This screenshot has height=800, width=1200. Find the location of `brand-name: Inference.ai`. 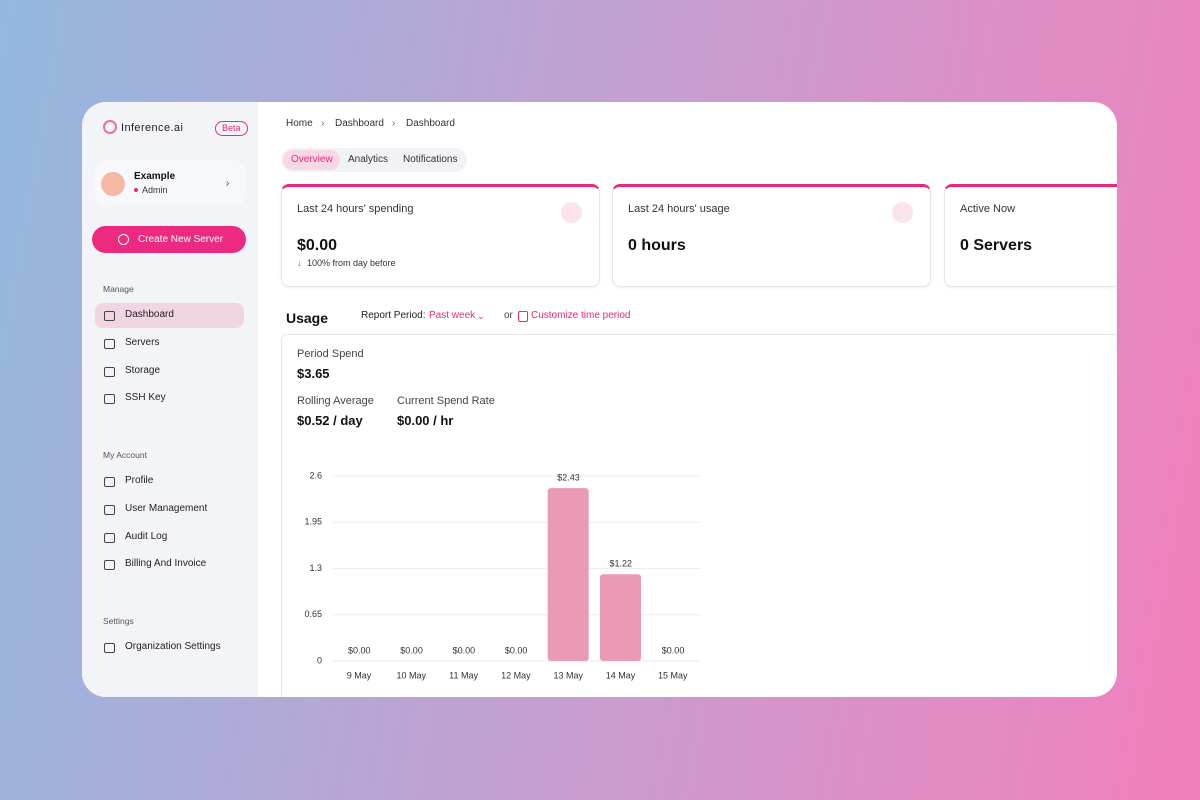

brand-name: Inference.ai is located at coordinates (152, 128).